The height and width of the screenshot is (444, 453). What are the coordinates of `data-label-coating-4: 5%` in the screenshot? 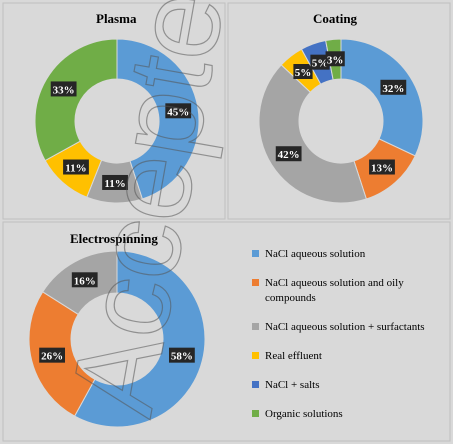 It's located at (320, 64).